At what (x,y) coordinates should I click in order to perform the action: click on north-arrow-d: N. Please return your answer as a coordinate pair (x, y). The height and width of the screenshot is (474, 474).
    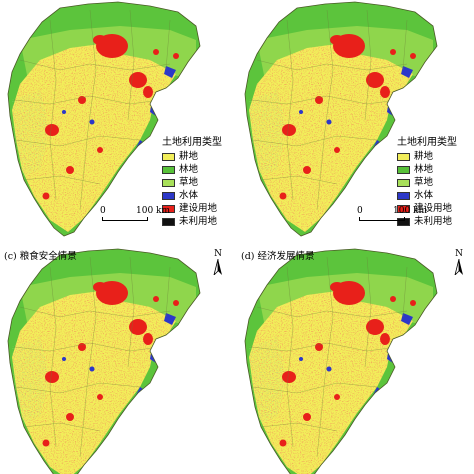
    Looking at the image, I should click on (459, 264).